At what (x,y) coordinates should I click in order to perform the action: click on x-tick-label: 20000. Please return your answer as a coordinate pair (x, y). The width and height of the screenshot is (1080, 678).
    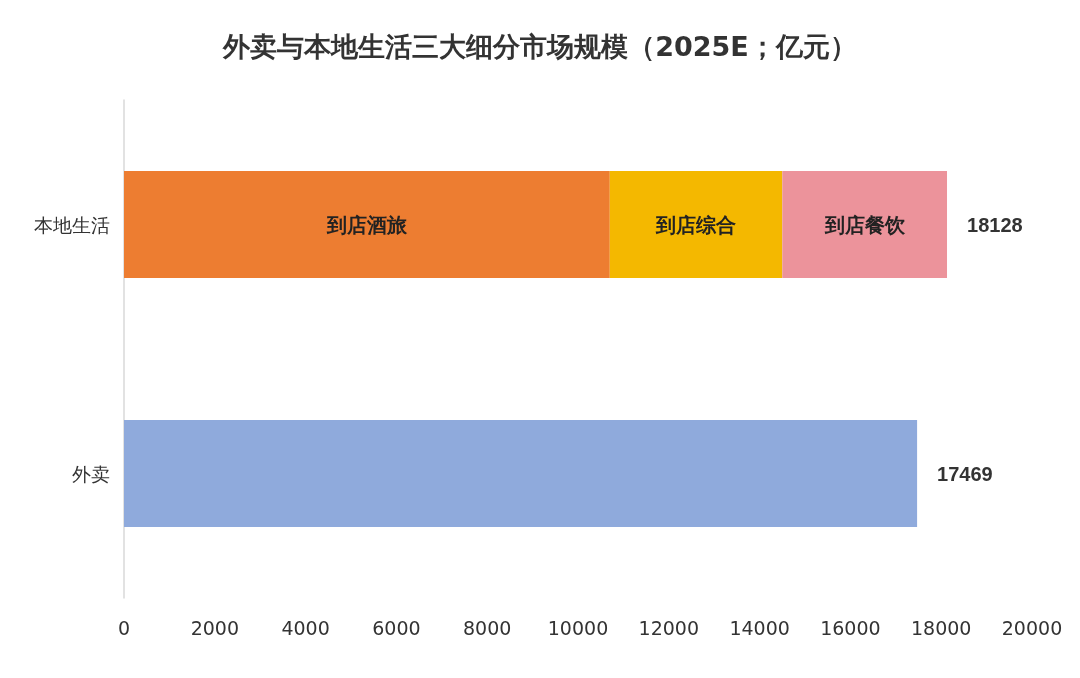
    Looking at the image, I should click on (1032, 627).